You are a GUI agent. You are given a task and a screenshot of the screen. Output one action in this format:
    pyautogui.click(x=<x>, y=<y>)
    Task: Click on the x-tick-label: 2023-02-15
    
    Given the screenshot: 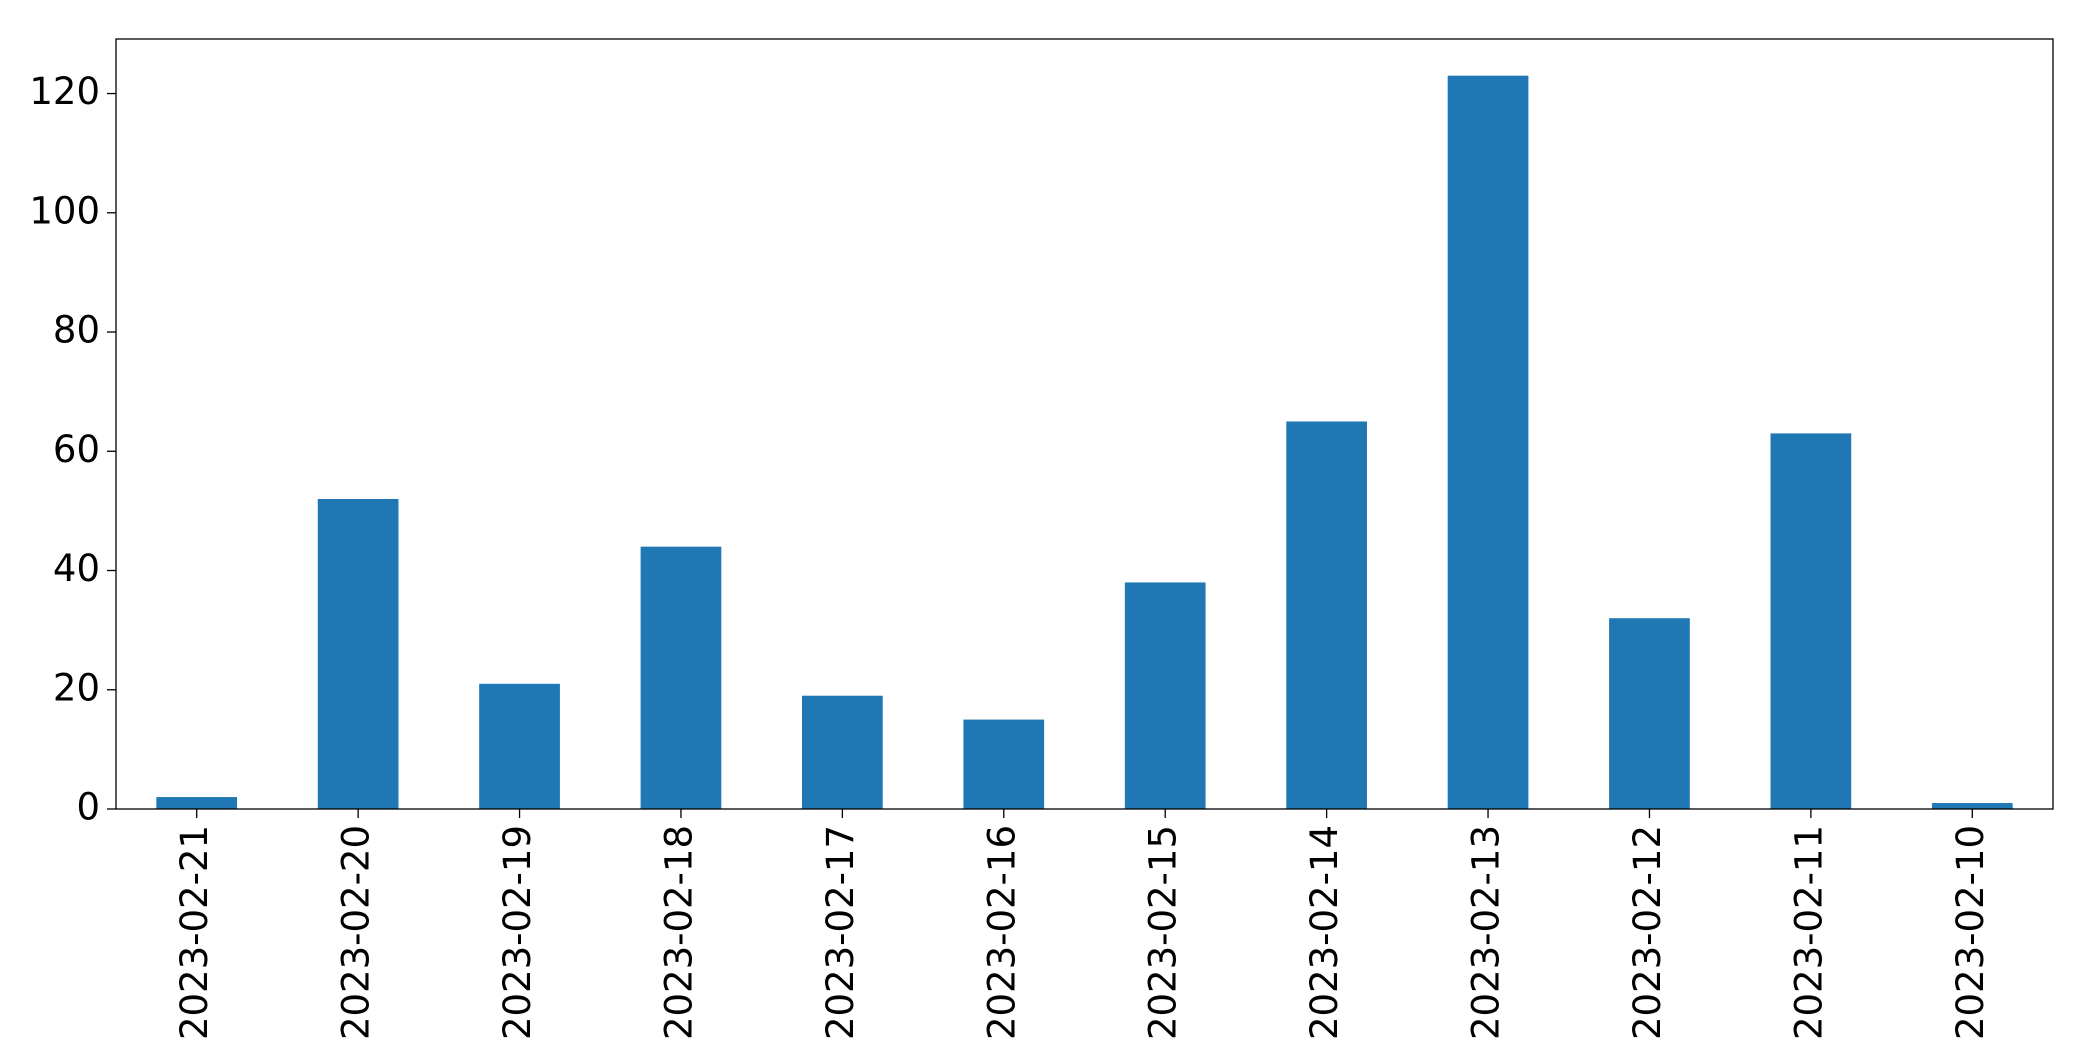 What is the action you would take?
    pyautogui.click(x=1163, y=932)
    